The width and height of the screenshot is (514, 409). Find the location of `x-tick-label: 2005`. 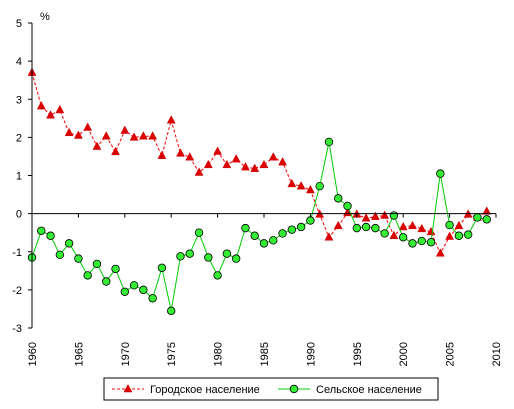

x-tick-label: 2005 is located at coordinates (451, 354).